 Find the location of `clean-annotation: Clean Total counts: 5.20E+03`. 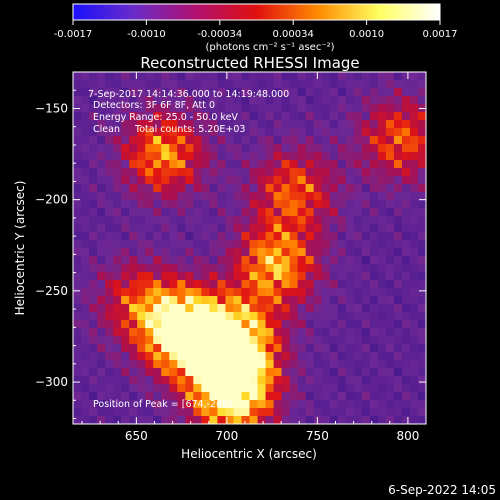

clean-annotation: Clean Total counts: 5.20E+03 is located at coordinates (169, 129).